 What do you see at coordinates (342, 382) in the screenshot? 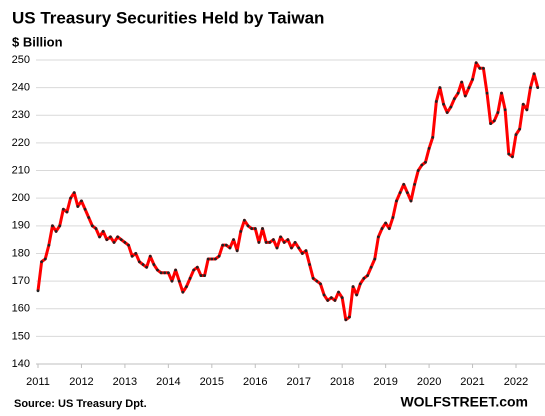
I see `x-tick-label: 2018` at bounding box center [342, 382].